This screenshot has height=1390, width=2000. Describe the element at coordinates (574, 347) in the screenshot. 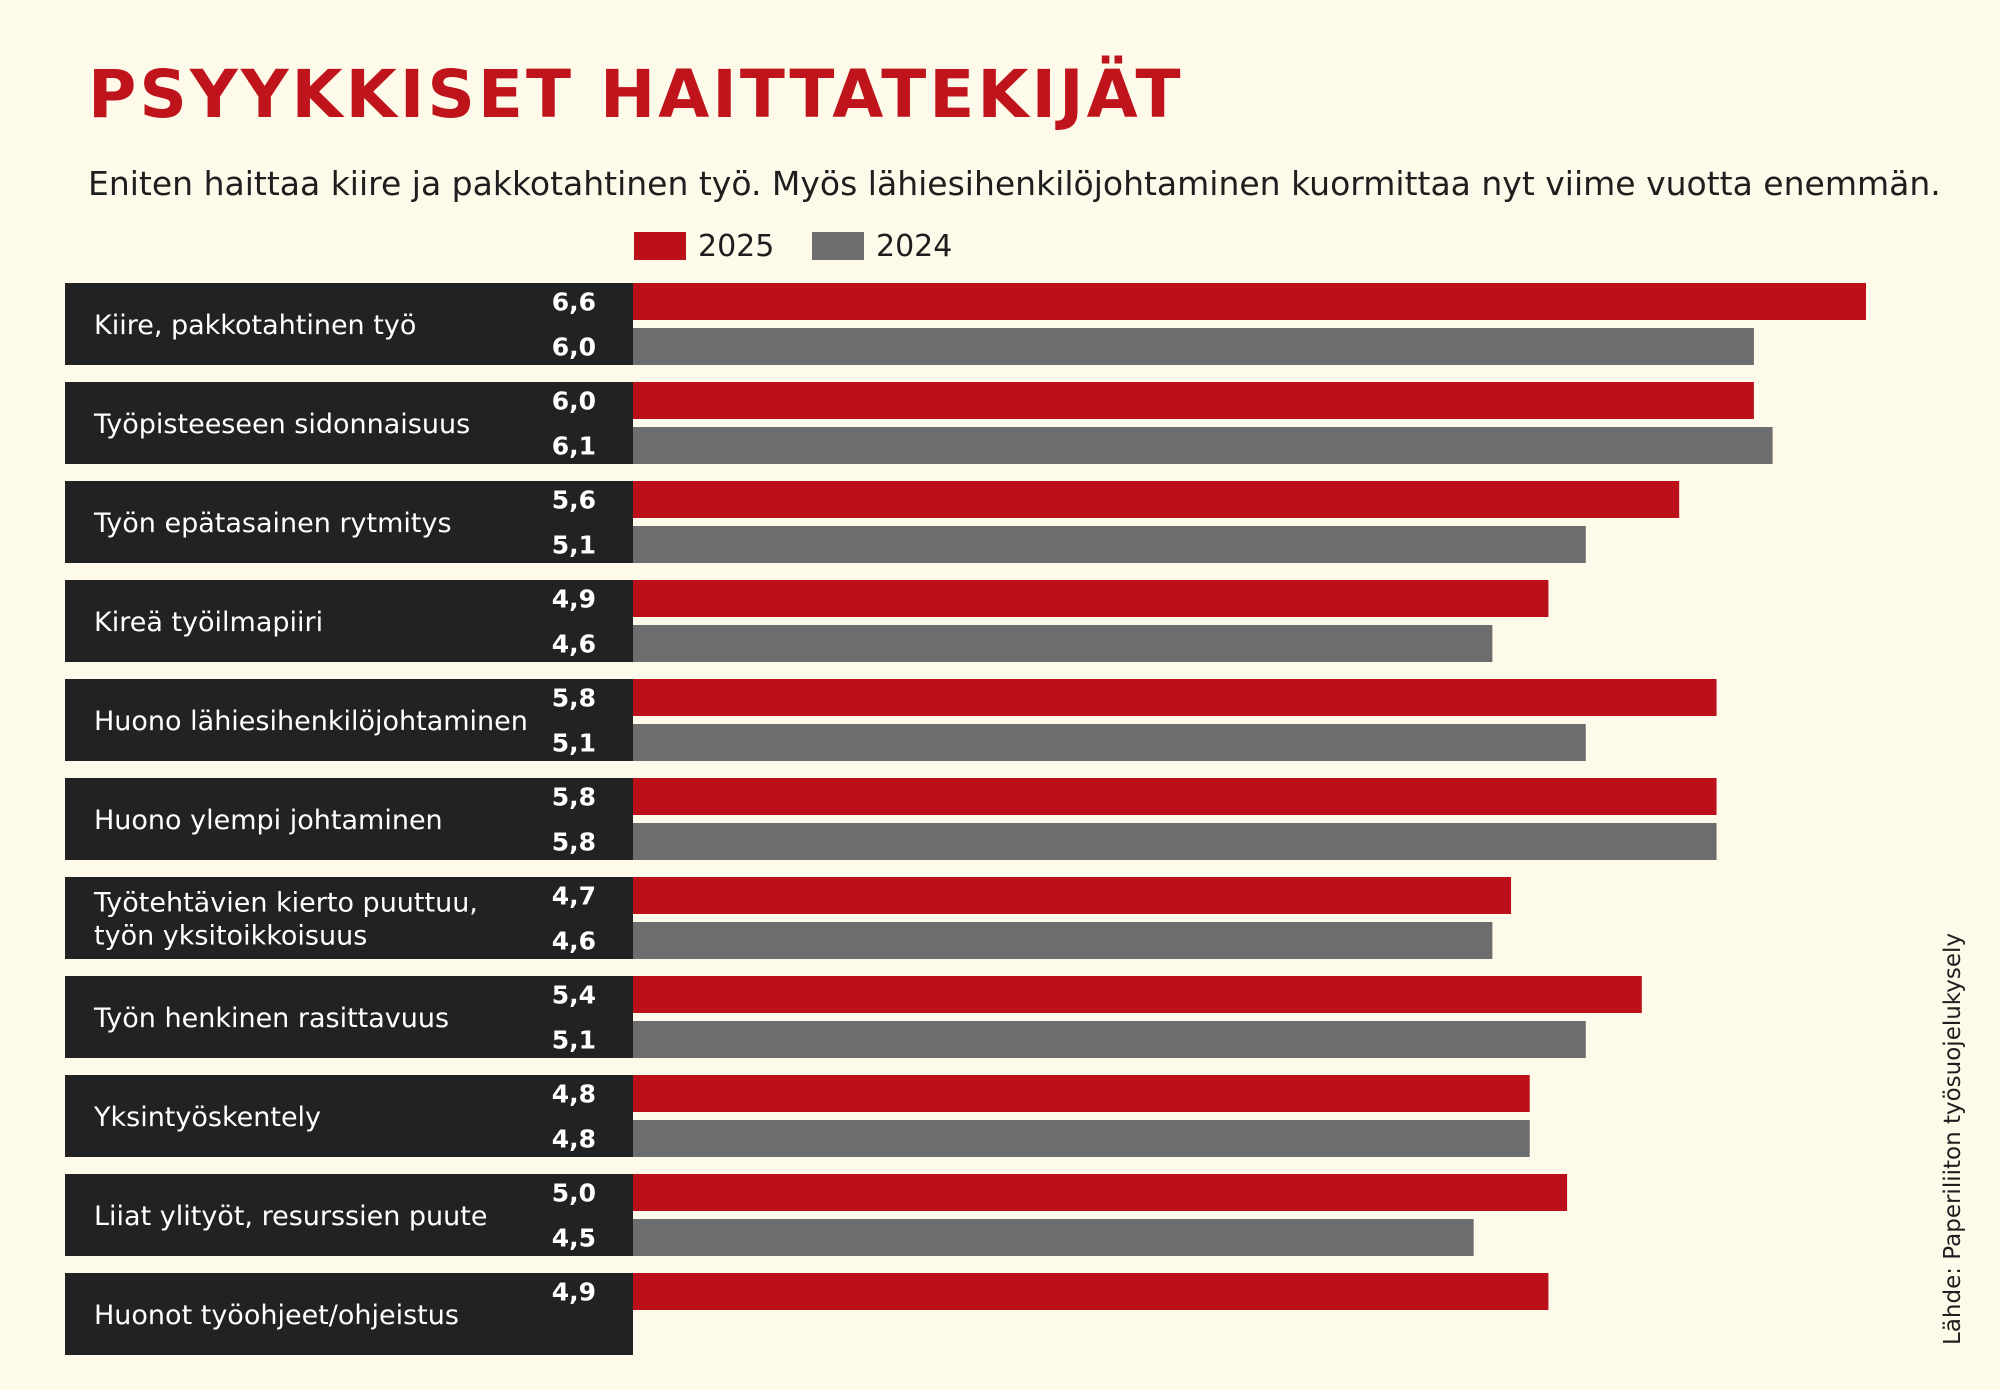

I see `data-label-2024: 6,0` at that location.